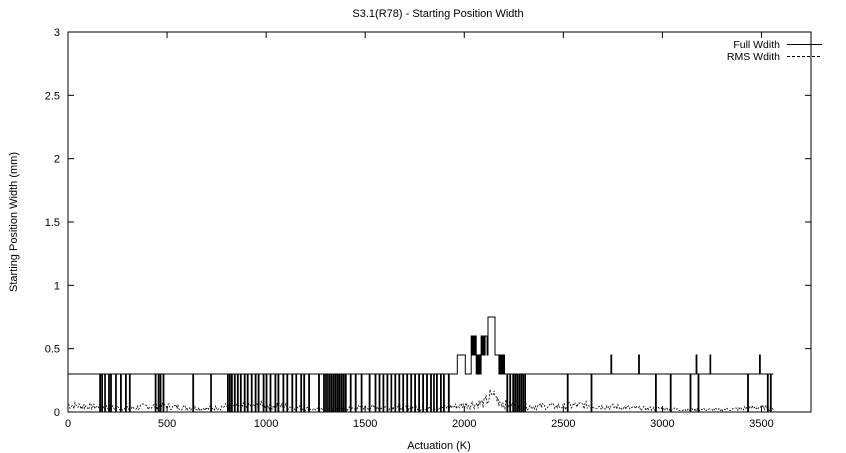 The width and height of the screenshot is (846, 453). Describe the element at coordinates (419, 424) in the screenshot. I see `x-tick-labels: 0 500 1000 1500 2000 2500 3000 3500` at that location.